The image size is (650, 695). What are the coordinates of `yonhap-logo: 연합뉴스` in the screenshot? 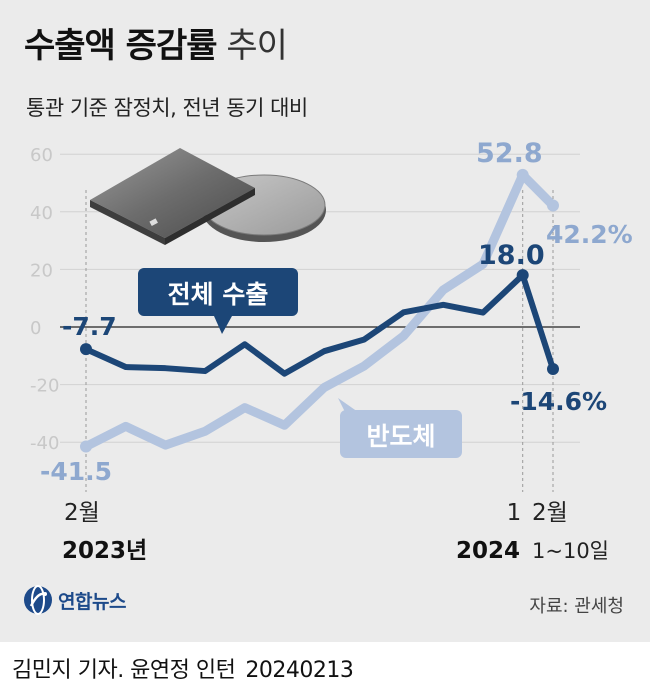 It's located at (74, 600).